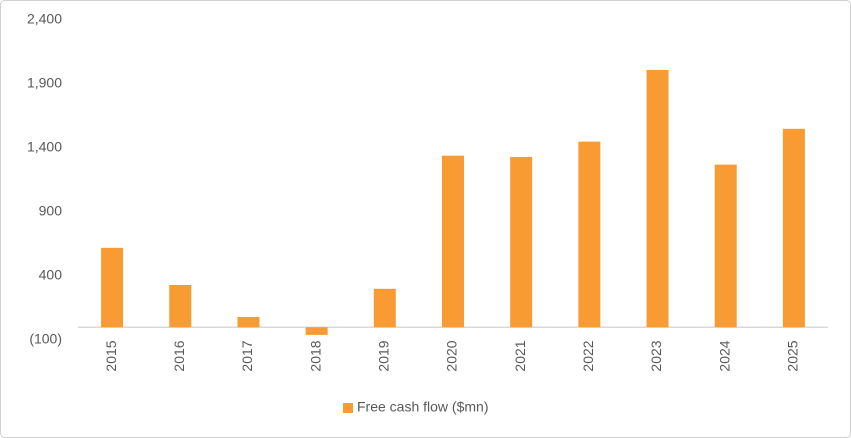 This screenshot has width=851, height=438. What do you see at coordinates (724, 355) in the screenshot?
I see `x-tick-label: 2024` at bounding box center [724, 355].